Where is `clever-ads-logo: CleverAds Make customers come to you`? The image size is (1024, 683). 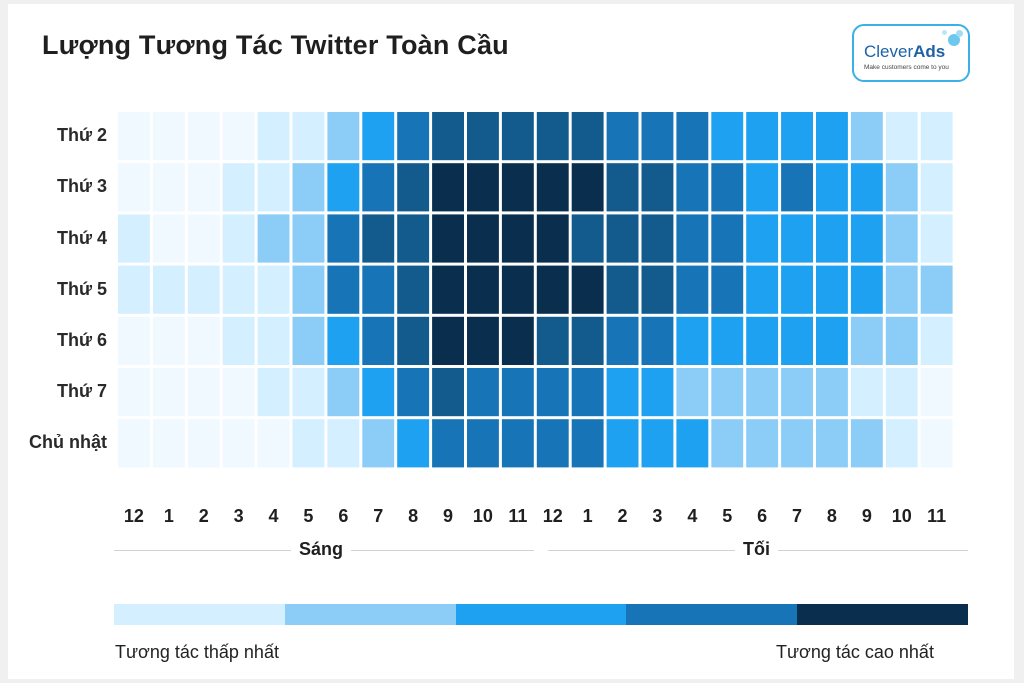 clever-ads-logo: CleverAds Make customers come to you is located at coordinates (911, 53).